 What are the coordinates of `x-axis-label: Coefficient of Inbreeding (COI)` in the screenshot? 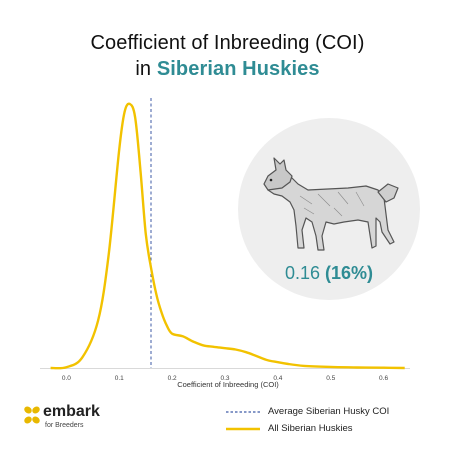 It's located at (228, 384).